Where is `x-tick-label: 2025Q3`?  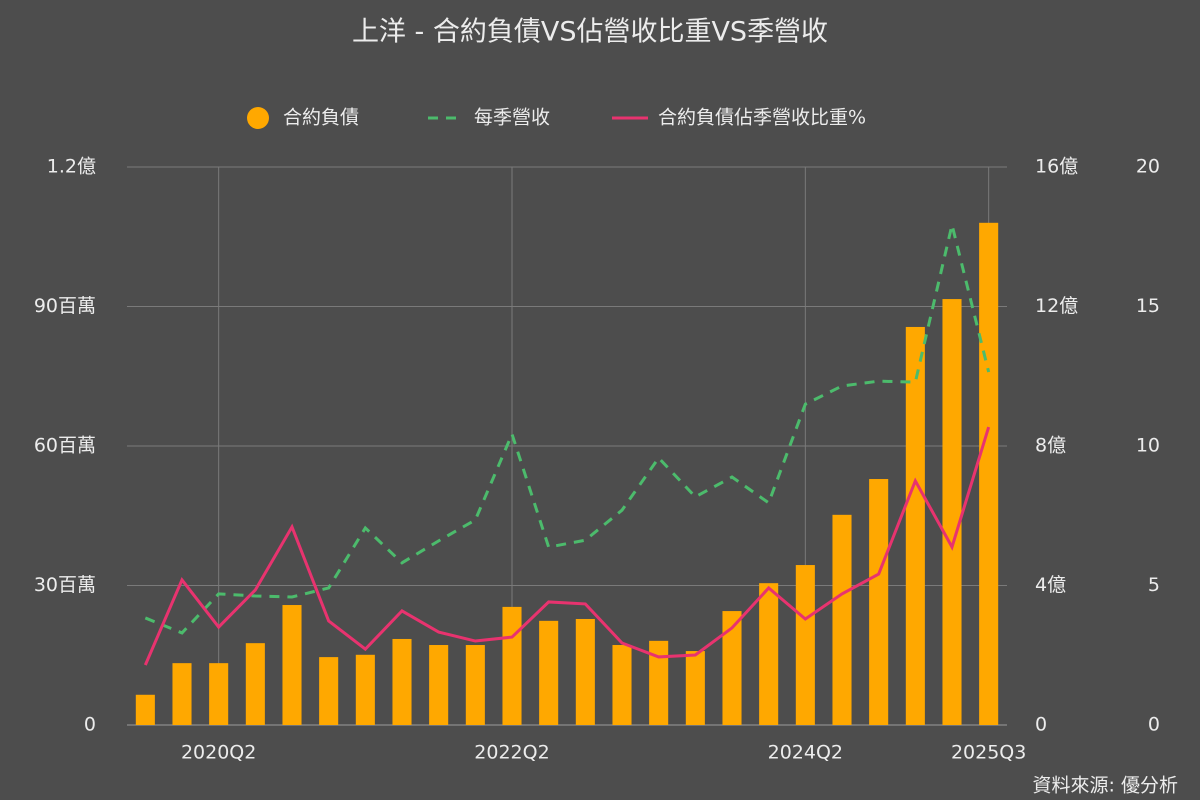 x-tick-label: 2025Q3 is located at coordinates (988, 753).